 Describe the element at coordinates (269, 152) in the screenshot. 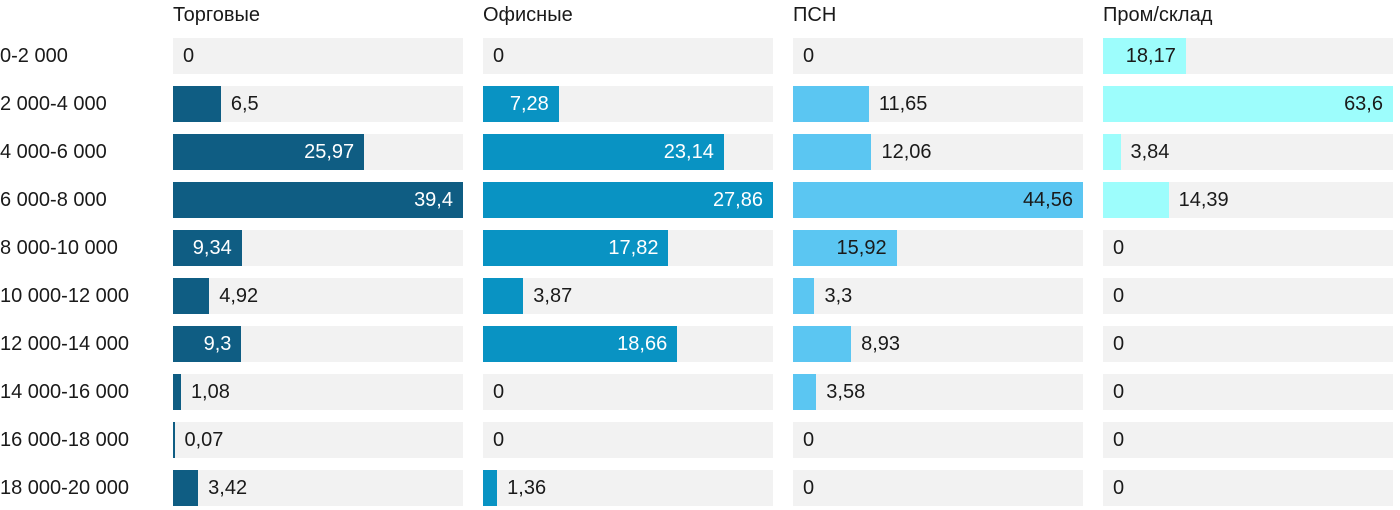

I see `bar: 25,97` at that location.